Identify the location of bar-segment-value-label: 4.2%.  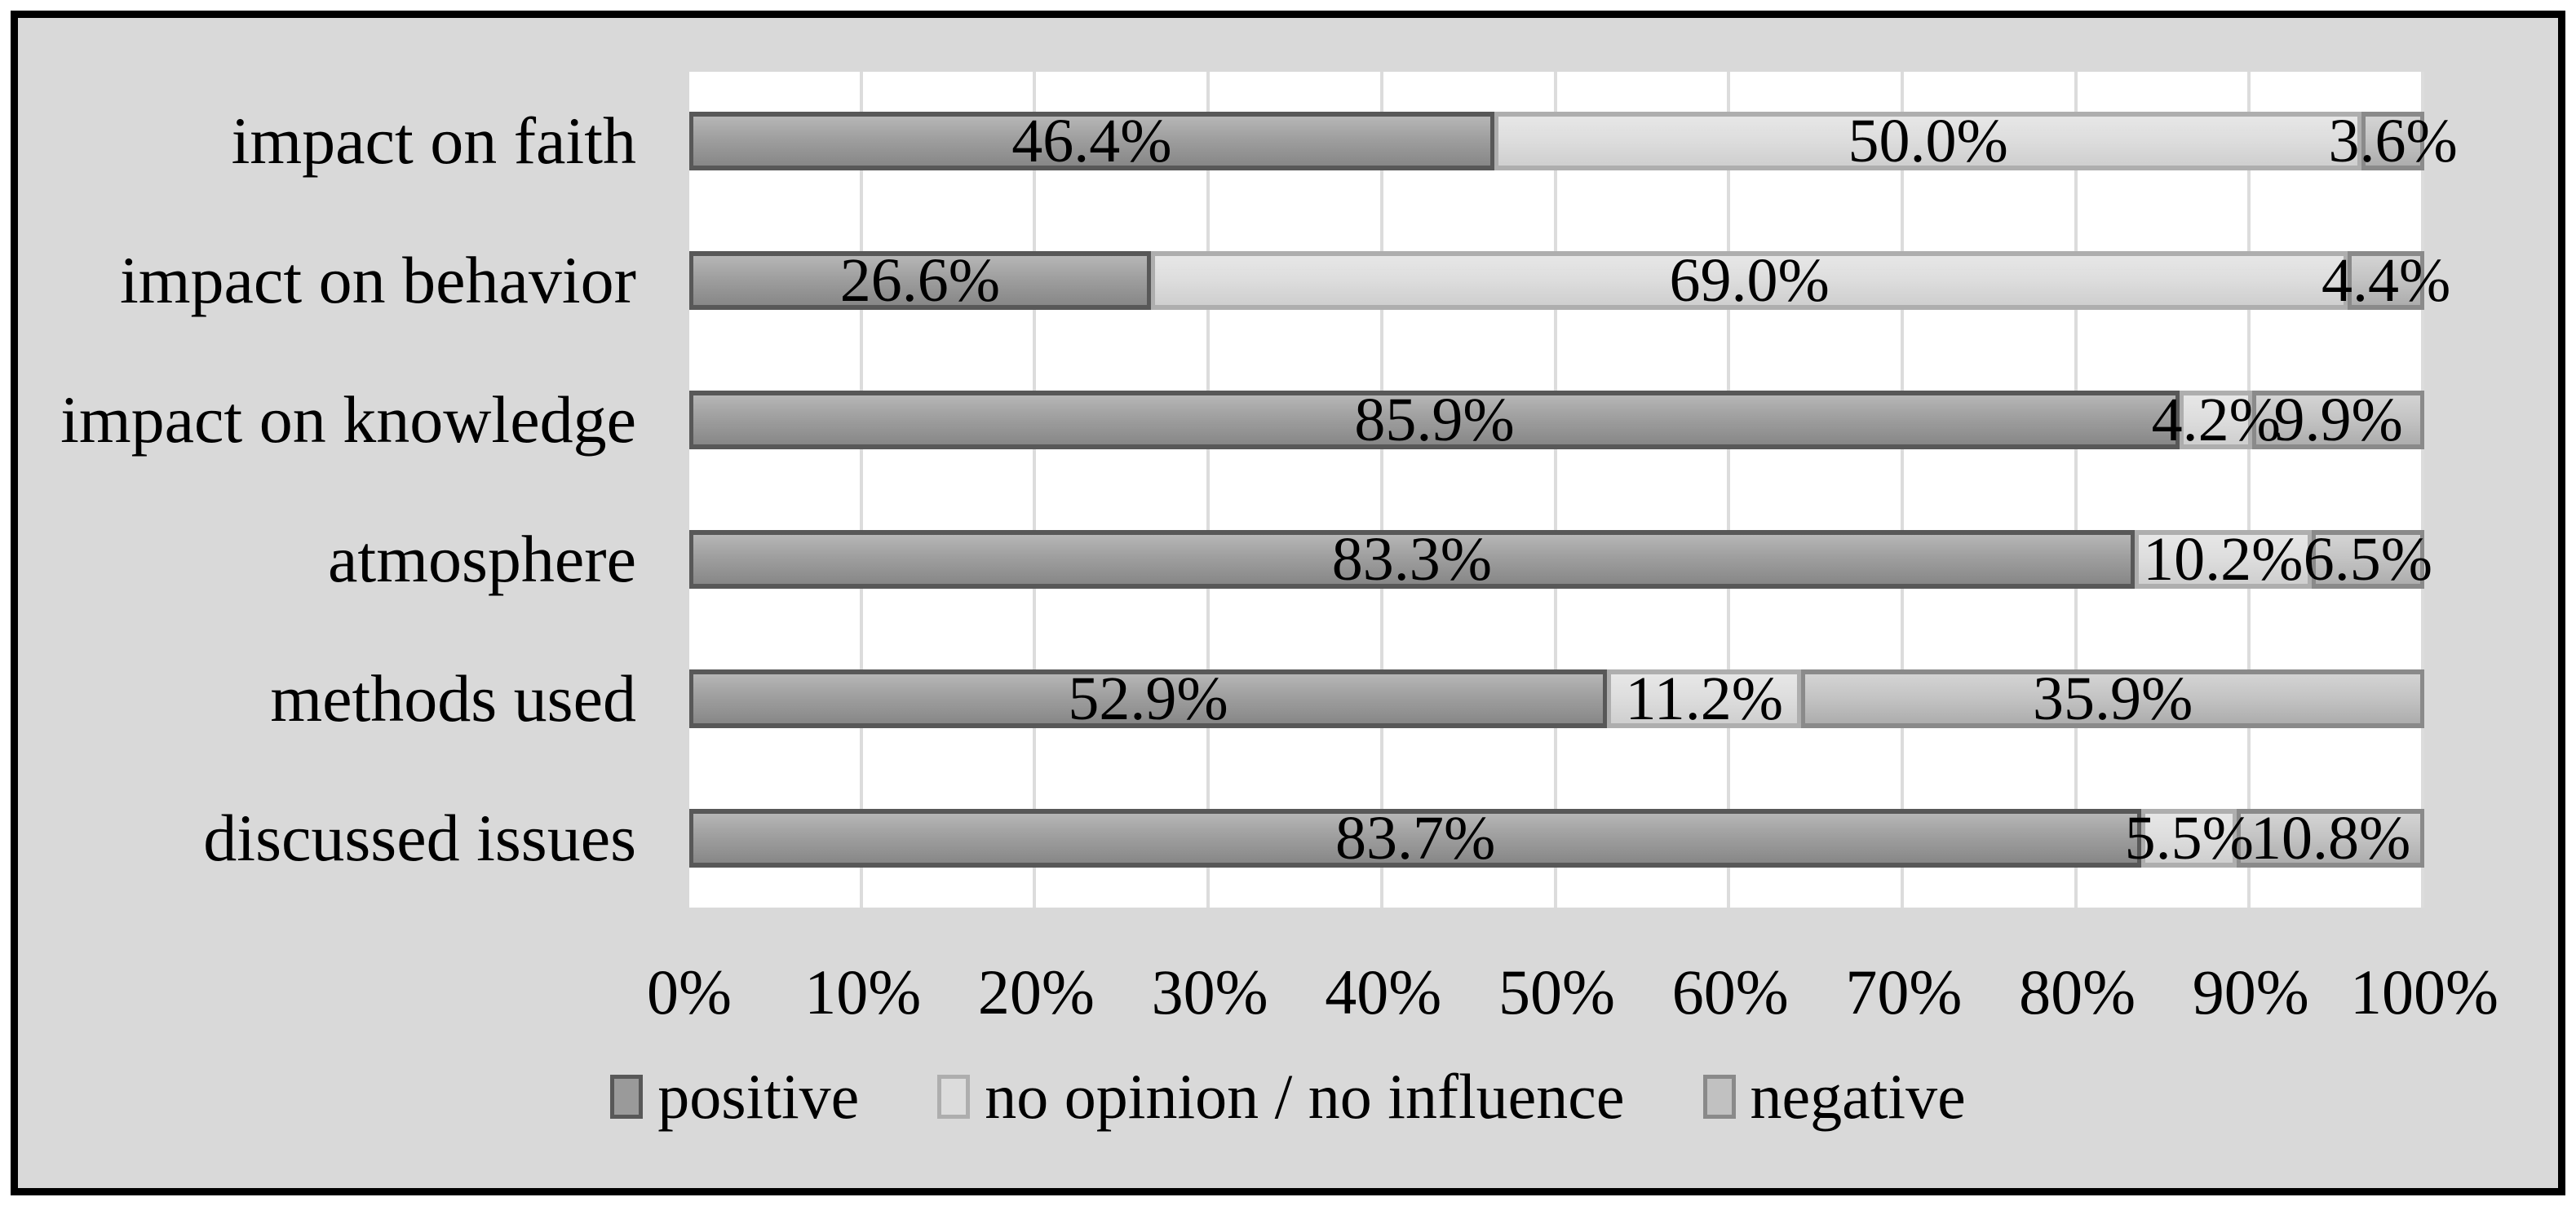
(2216, 421).